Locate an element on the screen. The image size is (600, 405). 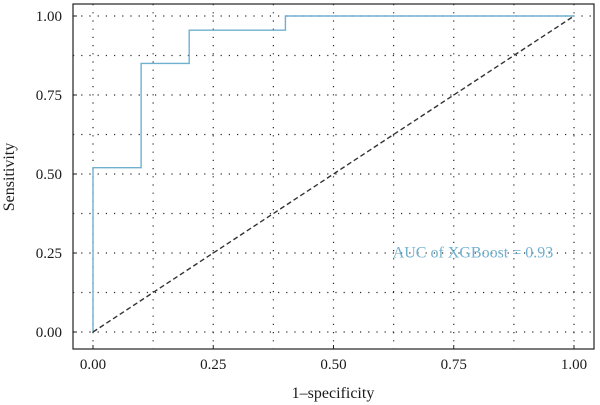
y-tick-label: 0.50 is located at coordinates (49, 175).